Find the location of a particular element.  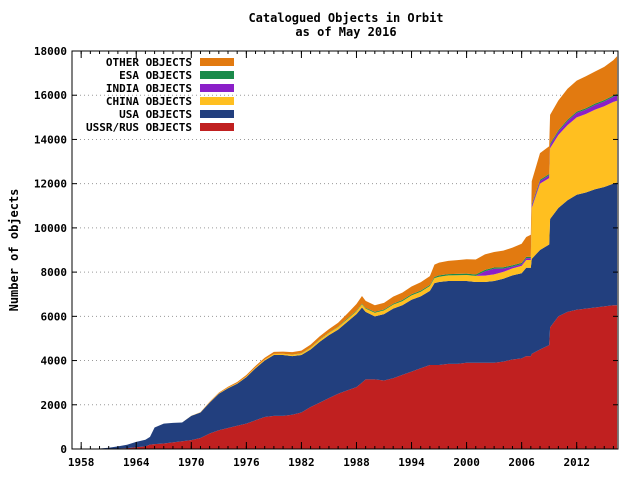

x-tick-label-1982: 1982 is located at coordinates (301, 462).